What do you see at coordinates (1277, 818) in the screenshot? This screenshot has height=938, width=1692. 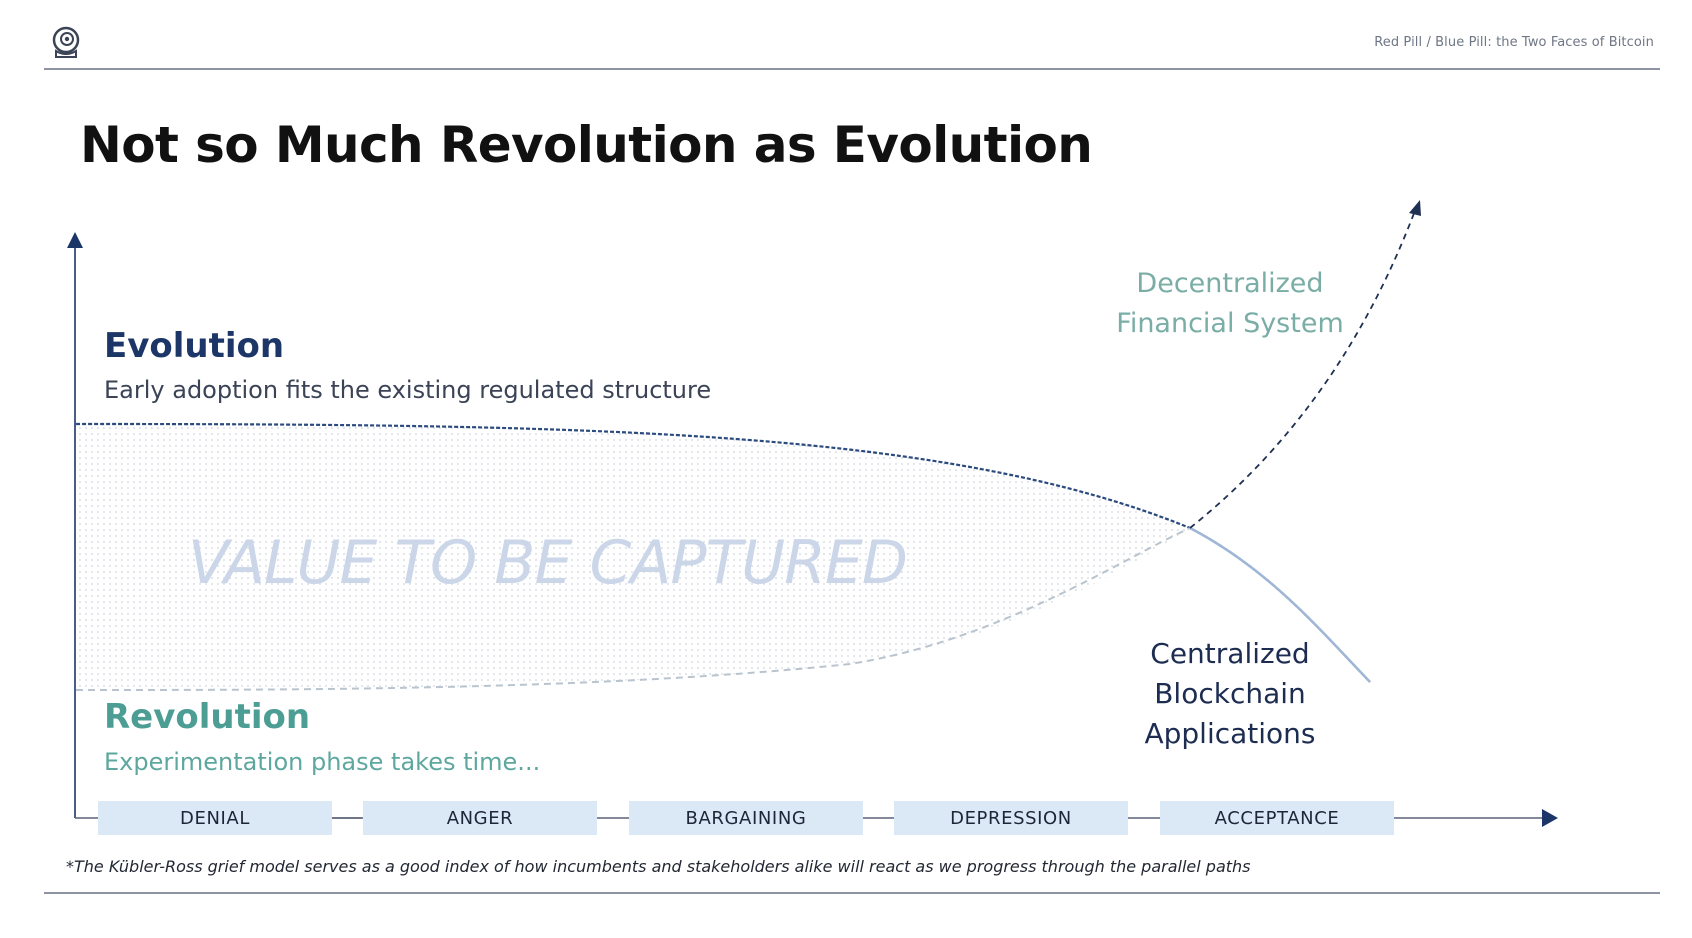 I see `stage-acceptance: ACCEPTANCE` at bounding box center [1277, 818].